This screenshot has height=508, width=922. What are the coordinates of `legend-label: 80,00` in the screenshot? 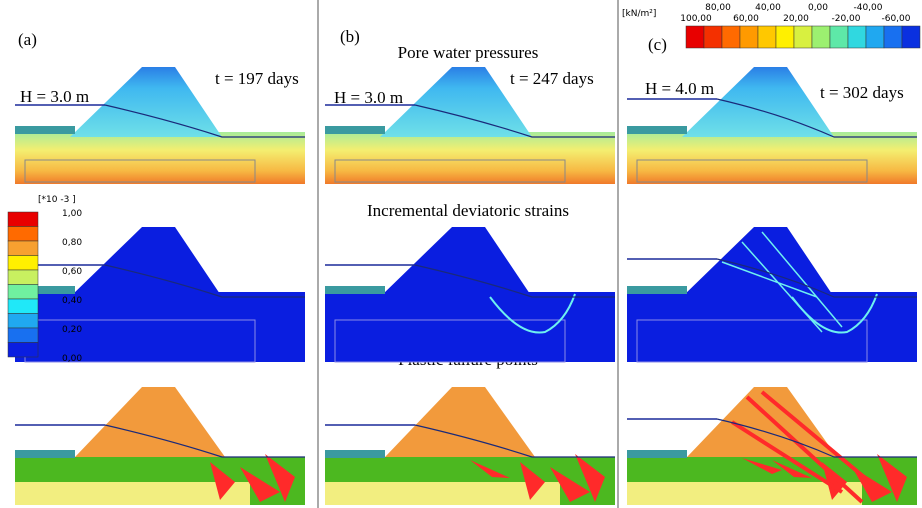 It's located at (718, 8).